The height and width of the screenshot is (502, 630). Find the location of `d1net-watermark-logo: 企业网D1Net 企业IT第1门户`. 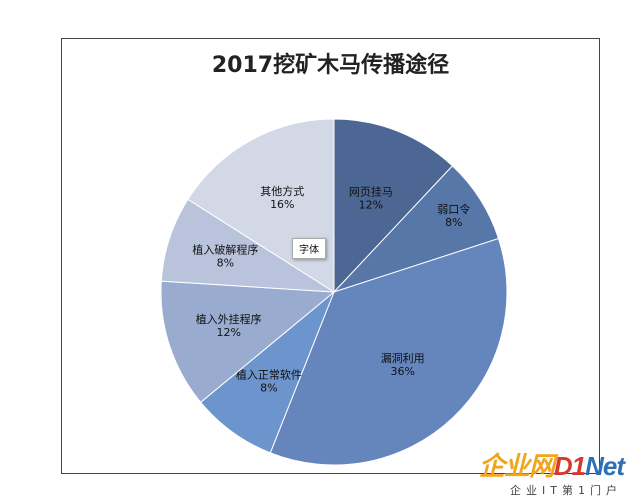

d1net-watermark-logo: 企业网D1Net 企业IT第1门户 is located at coordinates (534, 472).